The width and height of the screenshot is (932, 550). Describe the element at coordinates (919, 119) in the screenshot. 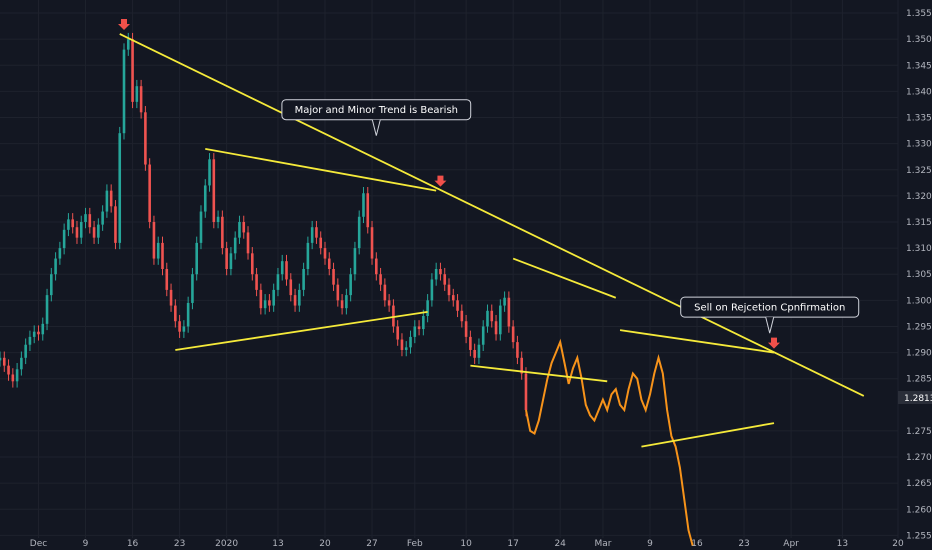

I see `y-tick-label: 1.33500` at that location.